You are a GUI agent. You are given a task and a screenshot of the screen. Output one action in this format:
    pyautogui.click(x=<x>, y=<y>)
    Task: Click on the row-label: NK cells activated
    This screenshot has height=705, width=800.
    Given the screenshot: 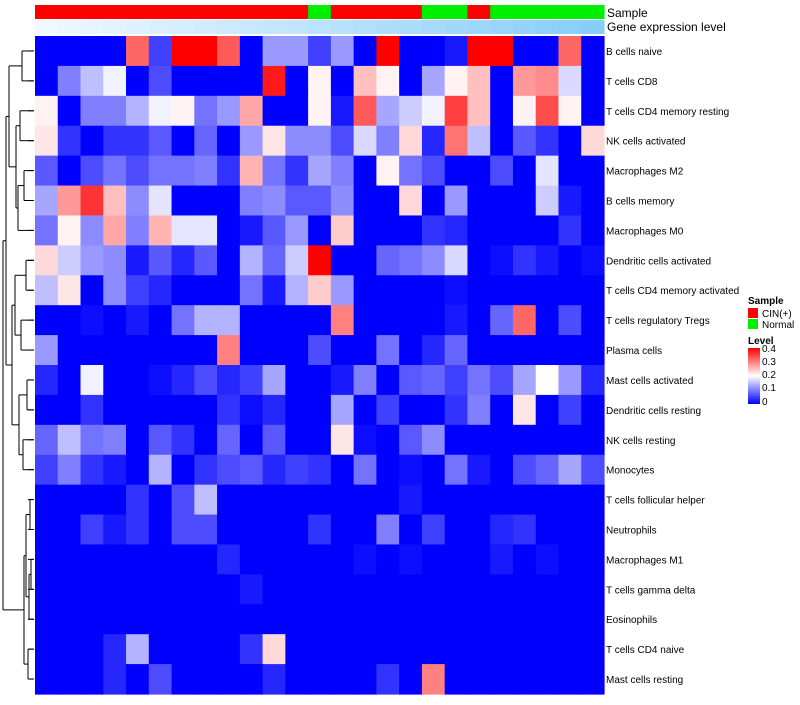 What is the action you would take?
    pyautogui.click(x=645, y=142)
    